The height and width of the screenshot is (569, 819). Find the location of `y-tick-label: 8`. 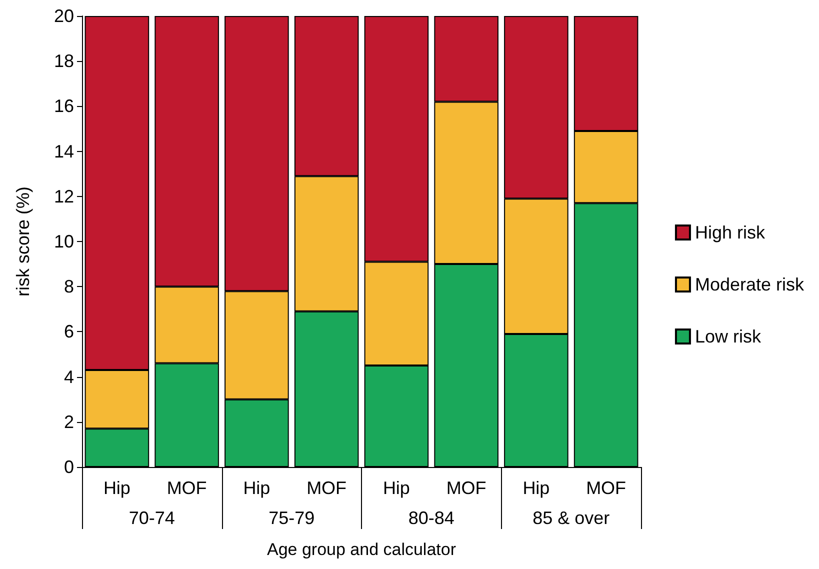

y-tick-label: 8 is located at coordinates (69, 286).